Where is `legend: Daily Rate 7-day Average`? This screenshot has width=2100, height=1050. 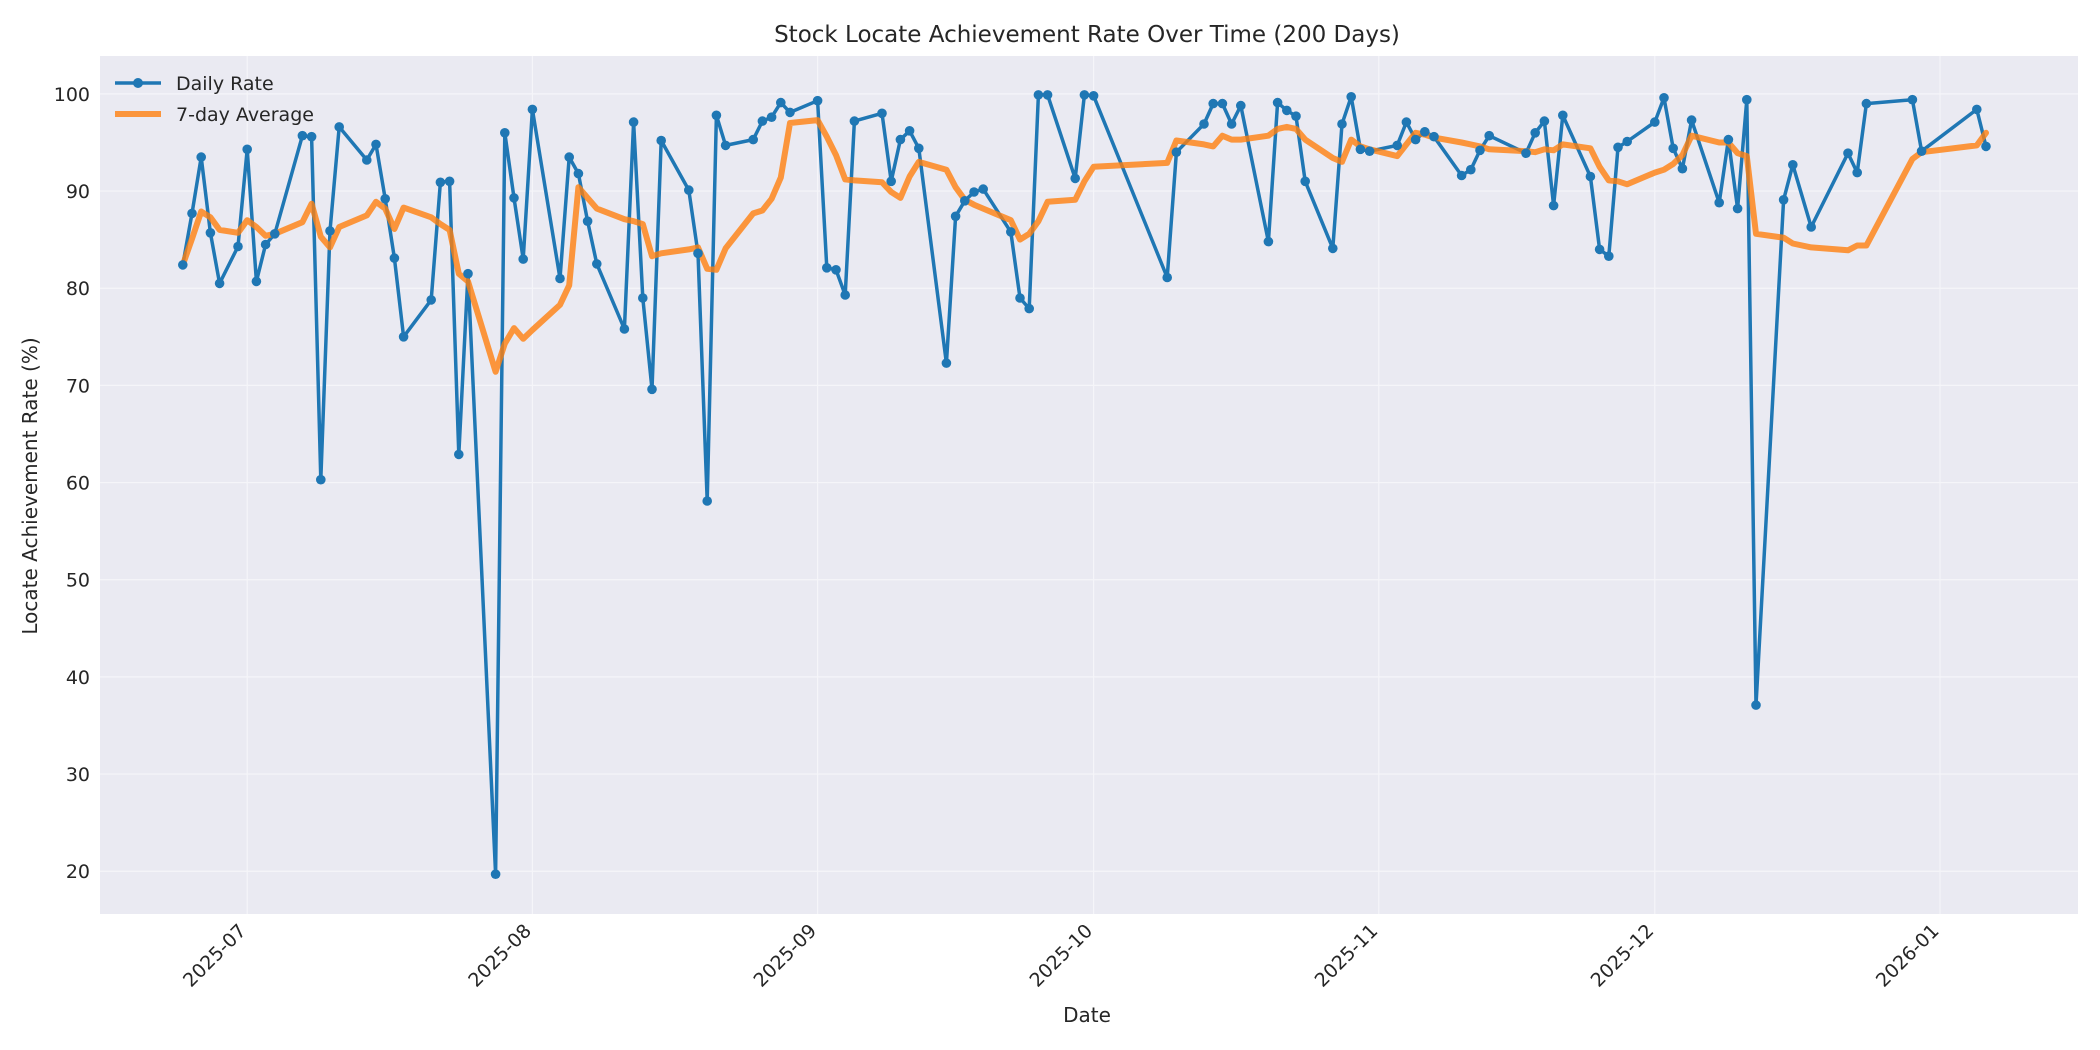
legend: Daily Rate 7-day Average is located at coordinates (214, 99).